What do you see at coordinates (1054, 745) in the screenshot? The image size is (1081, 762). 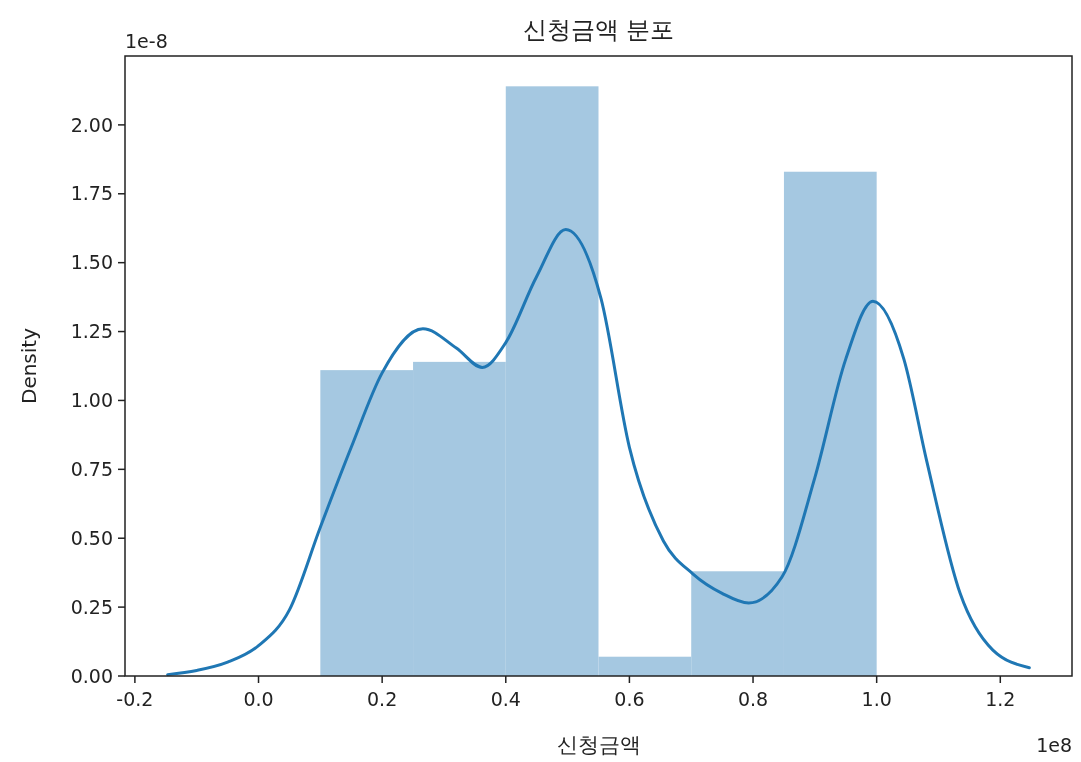 I see `text: 1e8` at bounding box center [1054, 745].